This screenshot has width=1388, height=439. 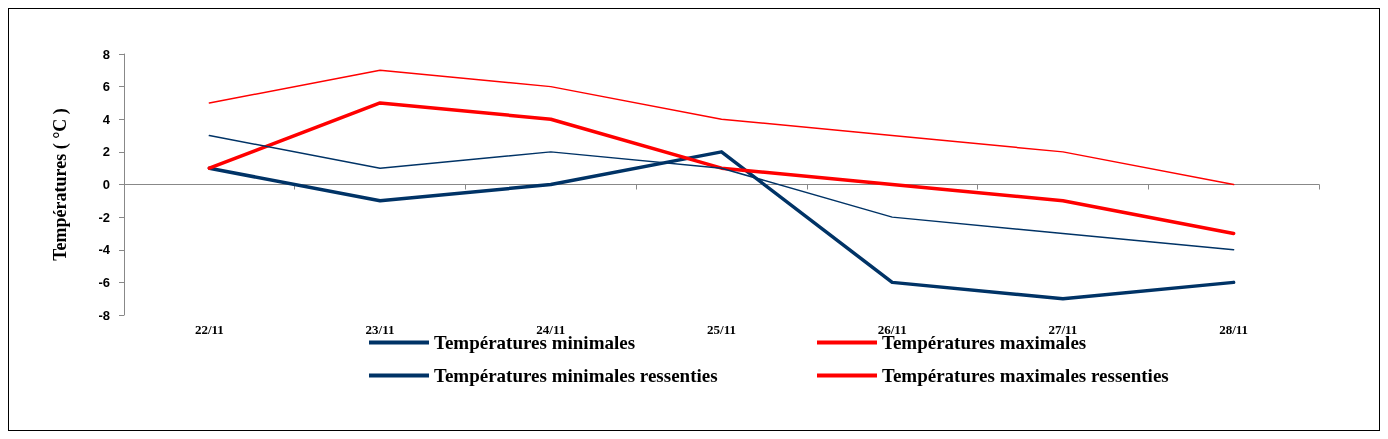 I want to click on y-tick-label: 6, so click(x=106, y=87).